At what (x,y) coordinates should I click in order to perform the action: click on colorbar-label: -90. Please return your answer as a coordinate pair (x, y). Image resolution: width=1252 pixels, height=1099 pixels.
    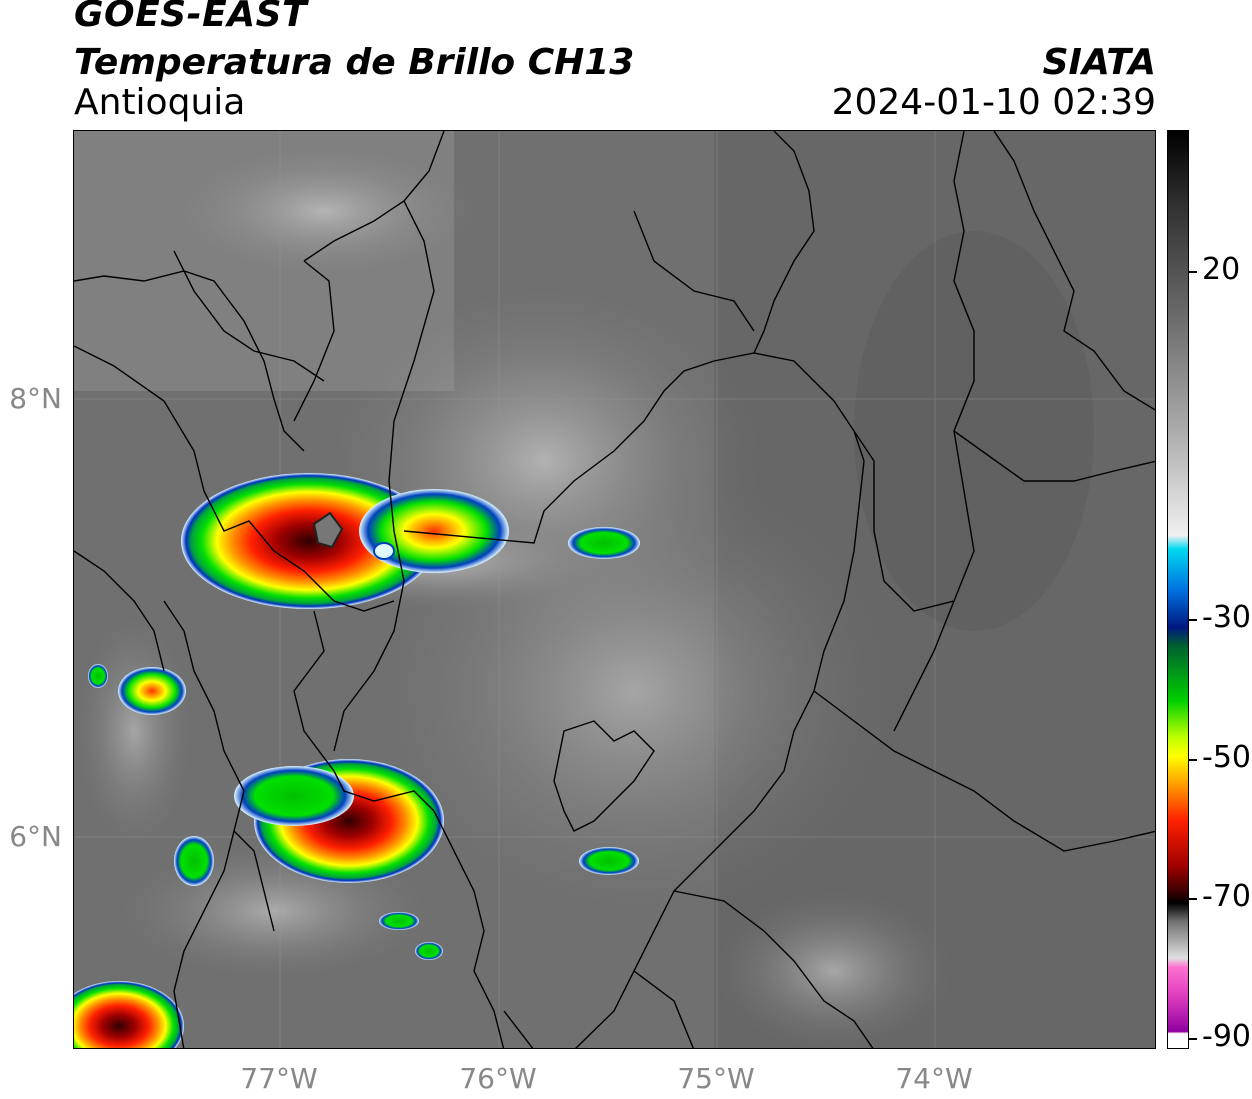
    Looking at the image, I should click on (1226, 1036).